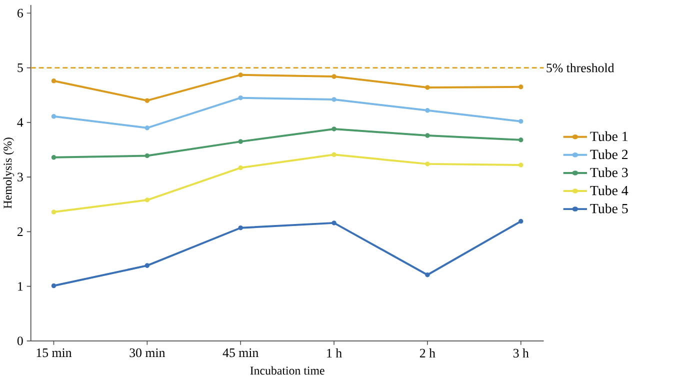 This screenshot has width=675, height=388. I want to click on x-tick-label: 15 min, so click(54, 353).